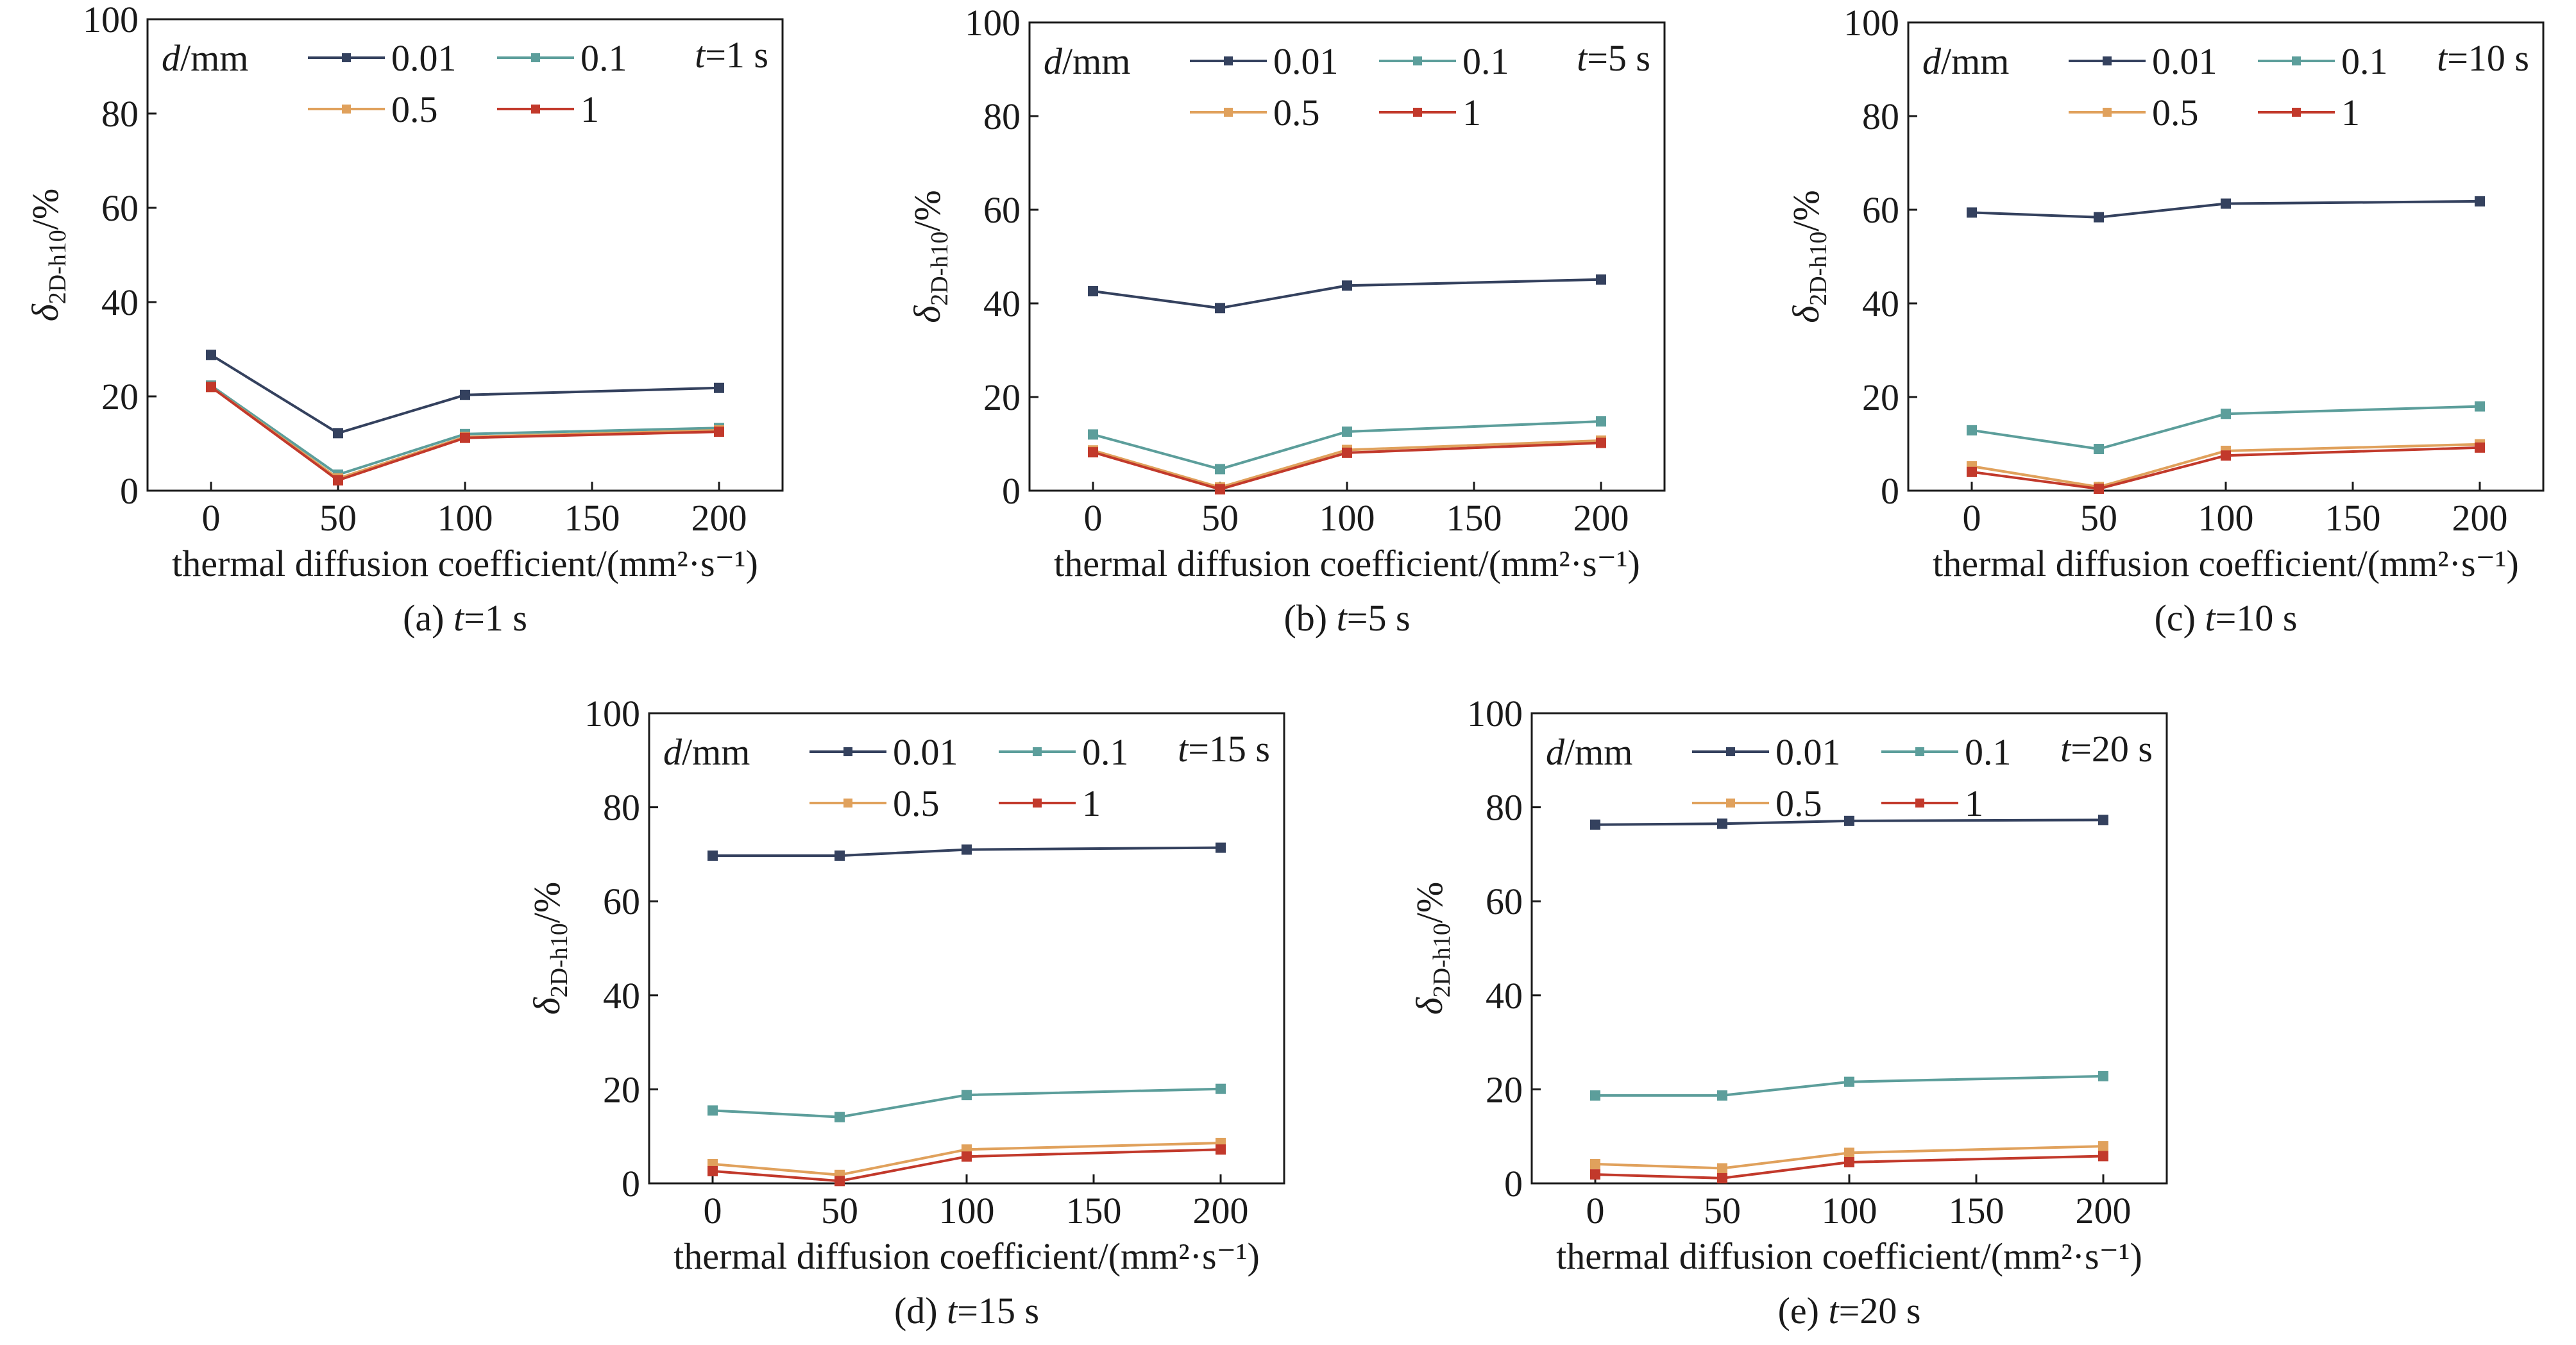 Image resolution: width=2576 pixels, height=1345 pixels. Describe the element at coordinates (966, 1311) in the screenshot. I see `panel-caption: (d) t=15 s` at that location.